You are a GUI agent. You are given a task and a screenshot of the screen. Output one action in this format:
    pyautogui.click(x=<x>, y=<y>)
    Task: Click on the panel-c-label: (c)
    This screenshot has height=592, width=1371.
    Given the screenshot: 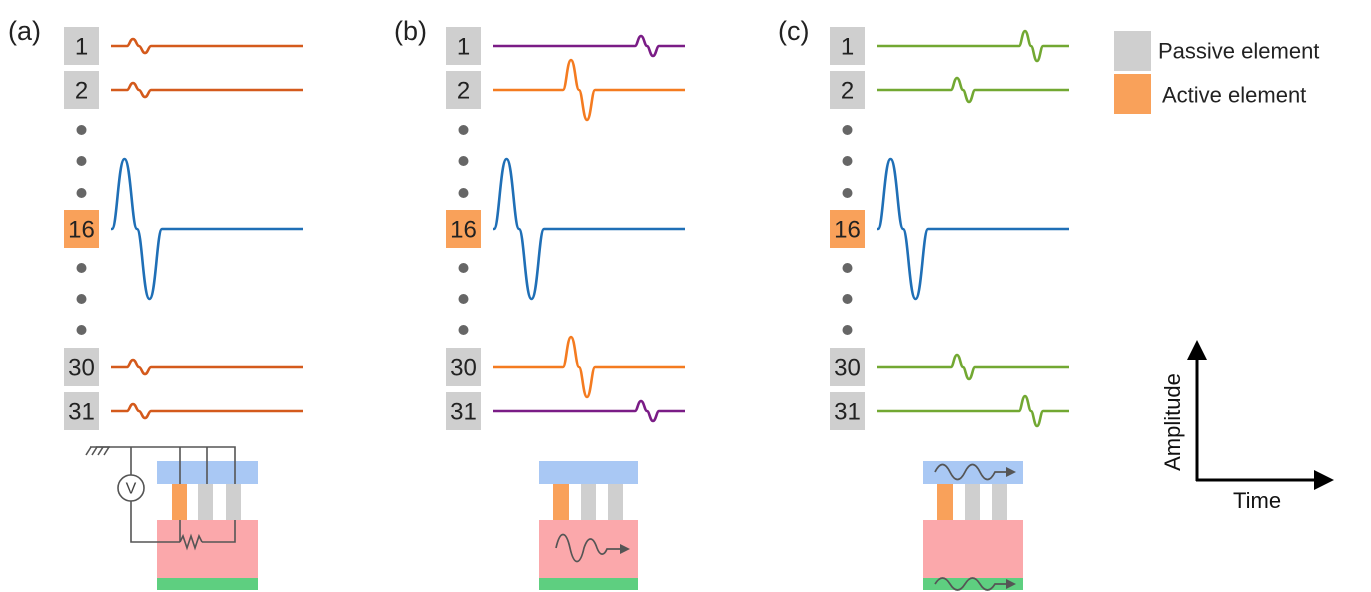 What is the action you would take?
    pyautogui.click(x=793, y=31)
    